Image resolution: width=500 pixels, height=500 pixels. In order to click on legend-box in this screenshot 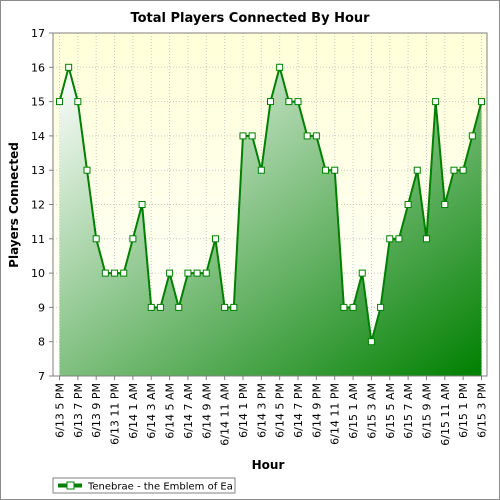, I will do `click(144, 485)`.